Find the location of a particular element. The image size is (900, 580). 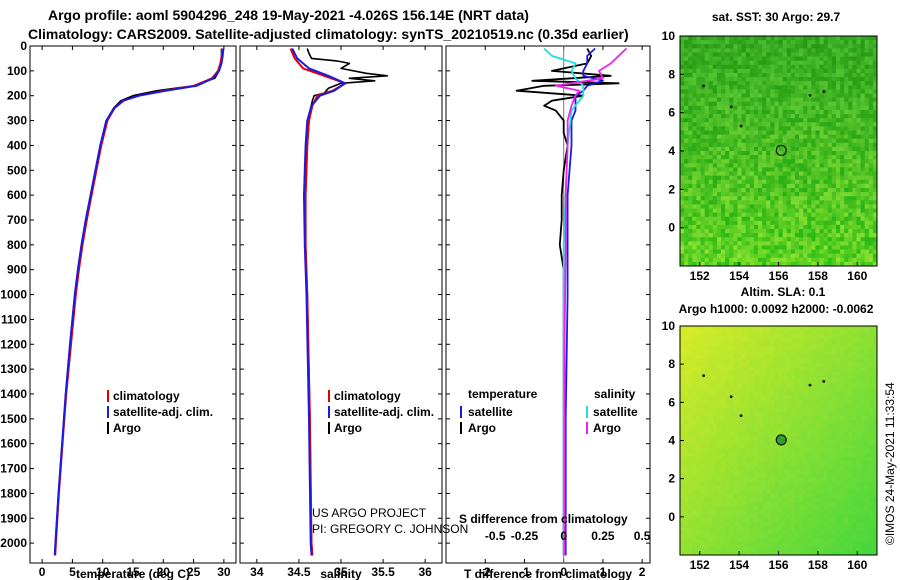

sst-map-title: sat. SST: 30 Argo: 29.7 is located at coordinates (776, 17).